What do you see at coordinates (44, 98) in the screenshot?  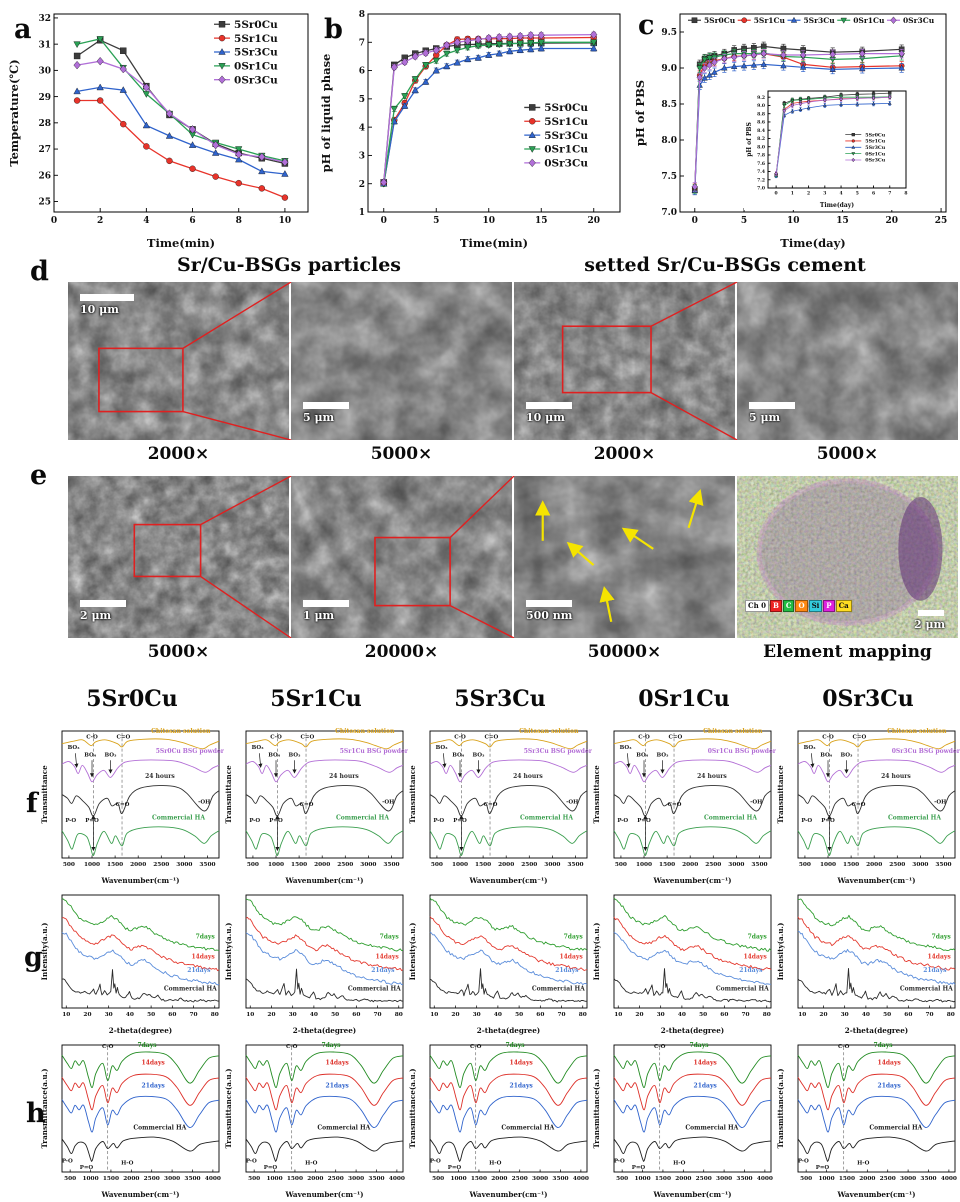 I see `svg-text: 29` at bounding box center [44, 98].